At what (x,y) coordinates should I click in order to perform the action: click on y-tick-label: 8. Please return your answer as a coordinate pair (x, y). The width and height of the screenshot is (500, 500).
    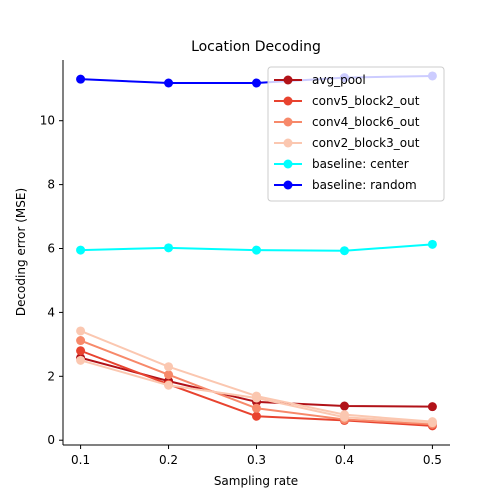
    Looking at the image, I should click on (51, 185).